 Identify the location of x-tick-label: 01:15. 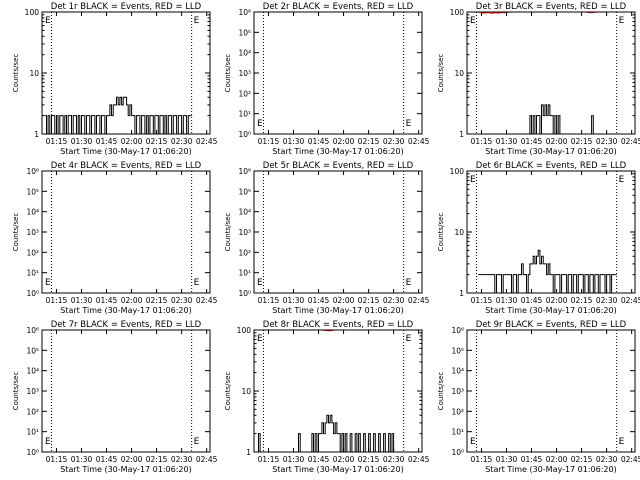
(482, 459).